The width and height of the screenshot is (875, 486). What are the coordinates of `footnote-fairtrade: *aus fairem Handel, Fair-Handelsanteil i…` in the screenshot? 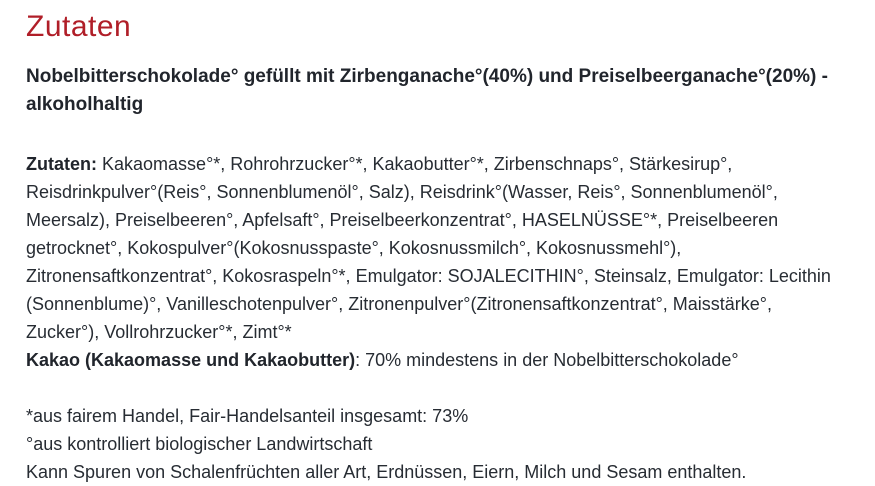 It's located at (247, 416).